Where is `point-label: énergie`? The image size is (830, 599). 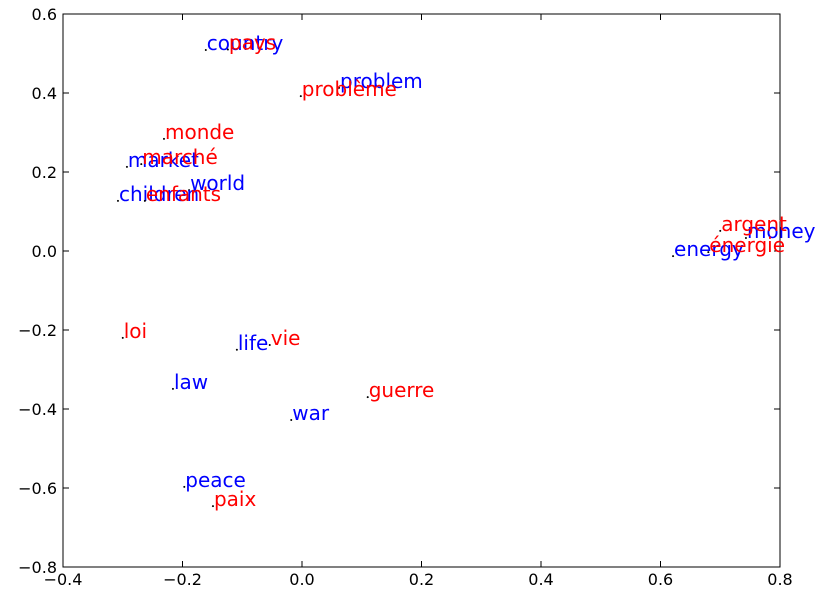 point-label: énergie is located at coordinates (747, 245).